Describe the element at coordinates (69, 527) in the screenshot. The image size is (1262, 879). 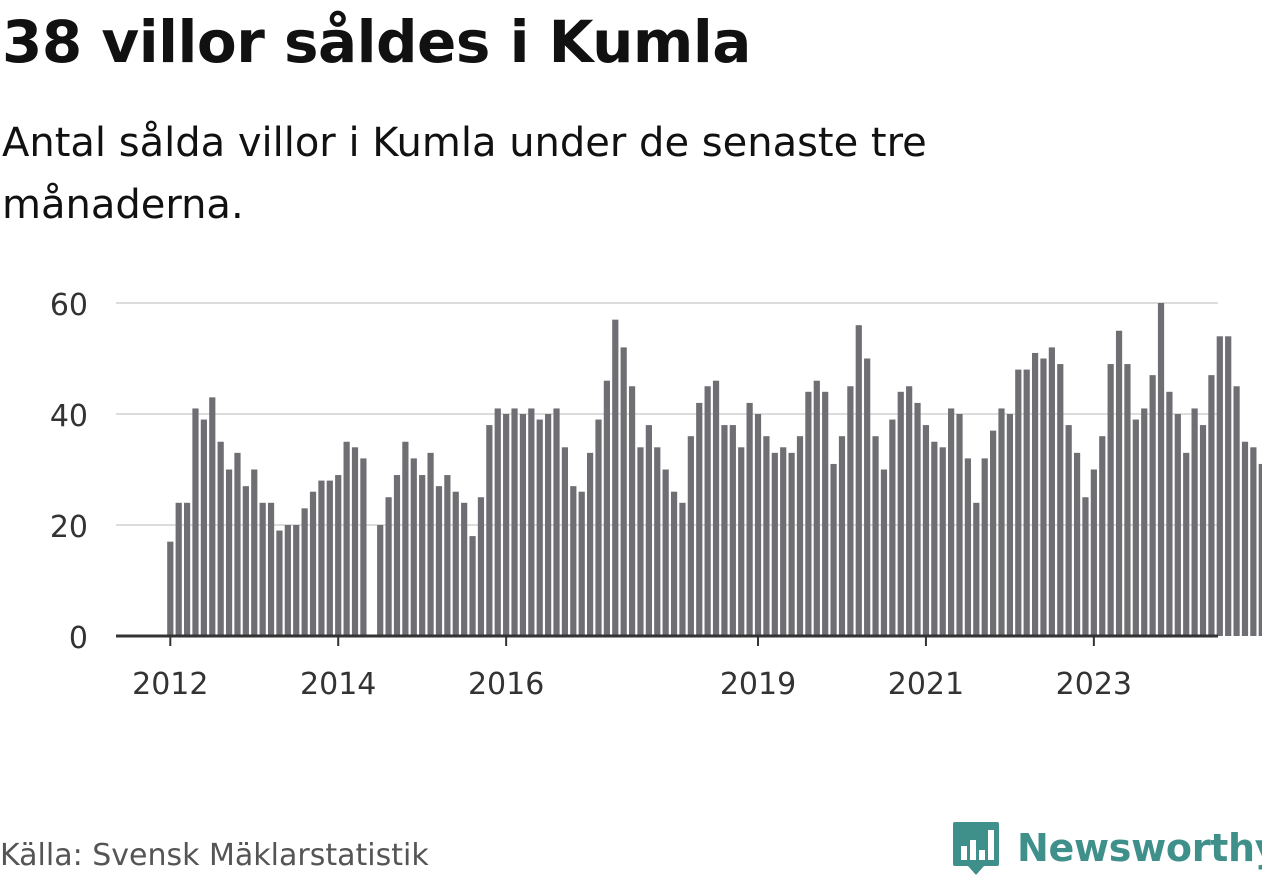
I see `y-tick-label: 20` at that location.